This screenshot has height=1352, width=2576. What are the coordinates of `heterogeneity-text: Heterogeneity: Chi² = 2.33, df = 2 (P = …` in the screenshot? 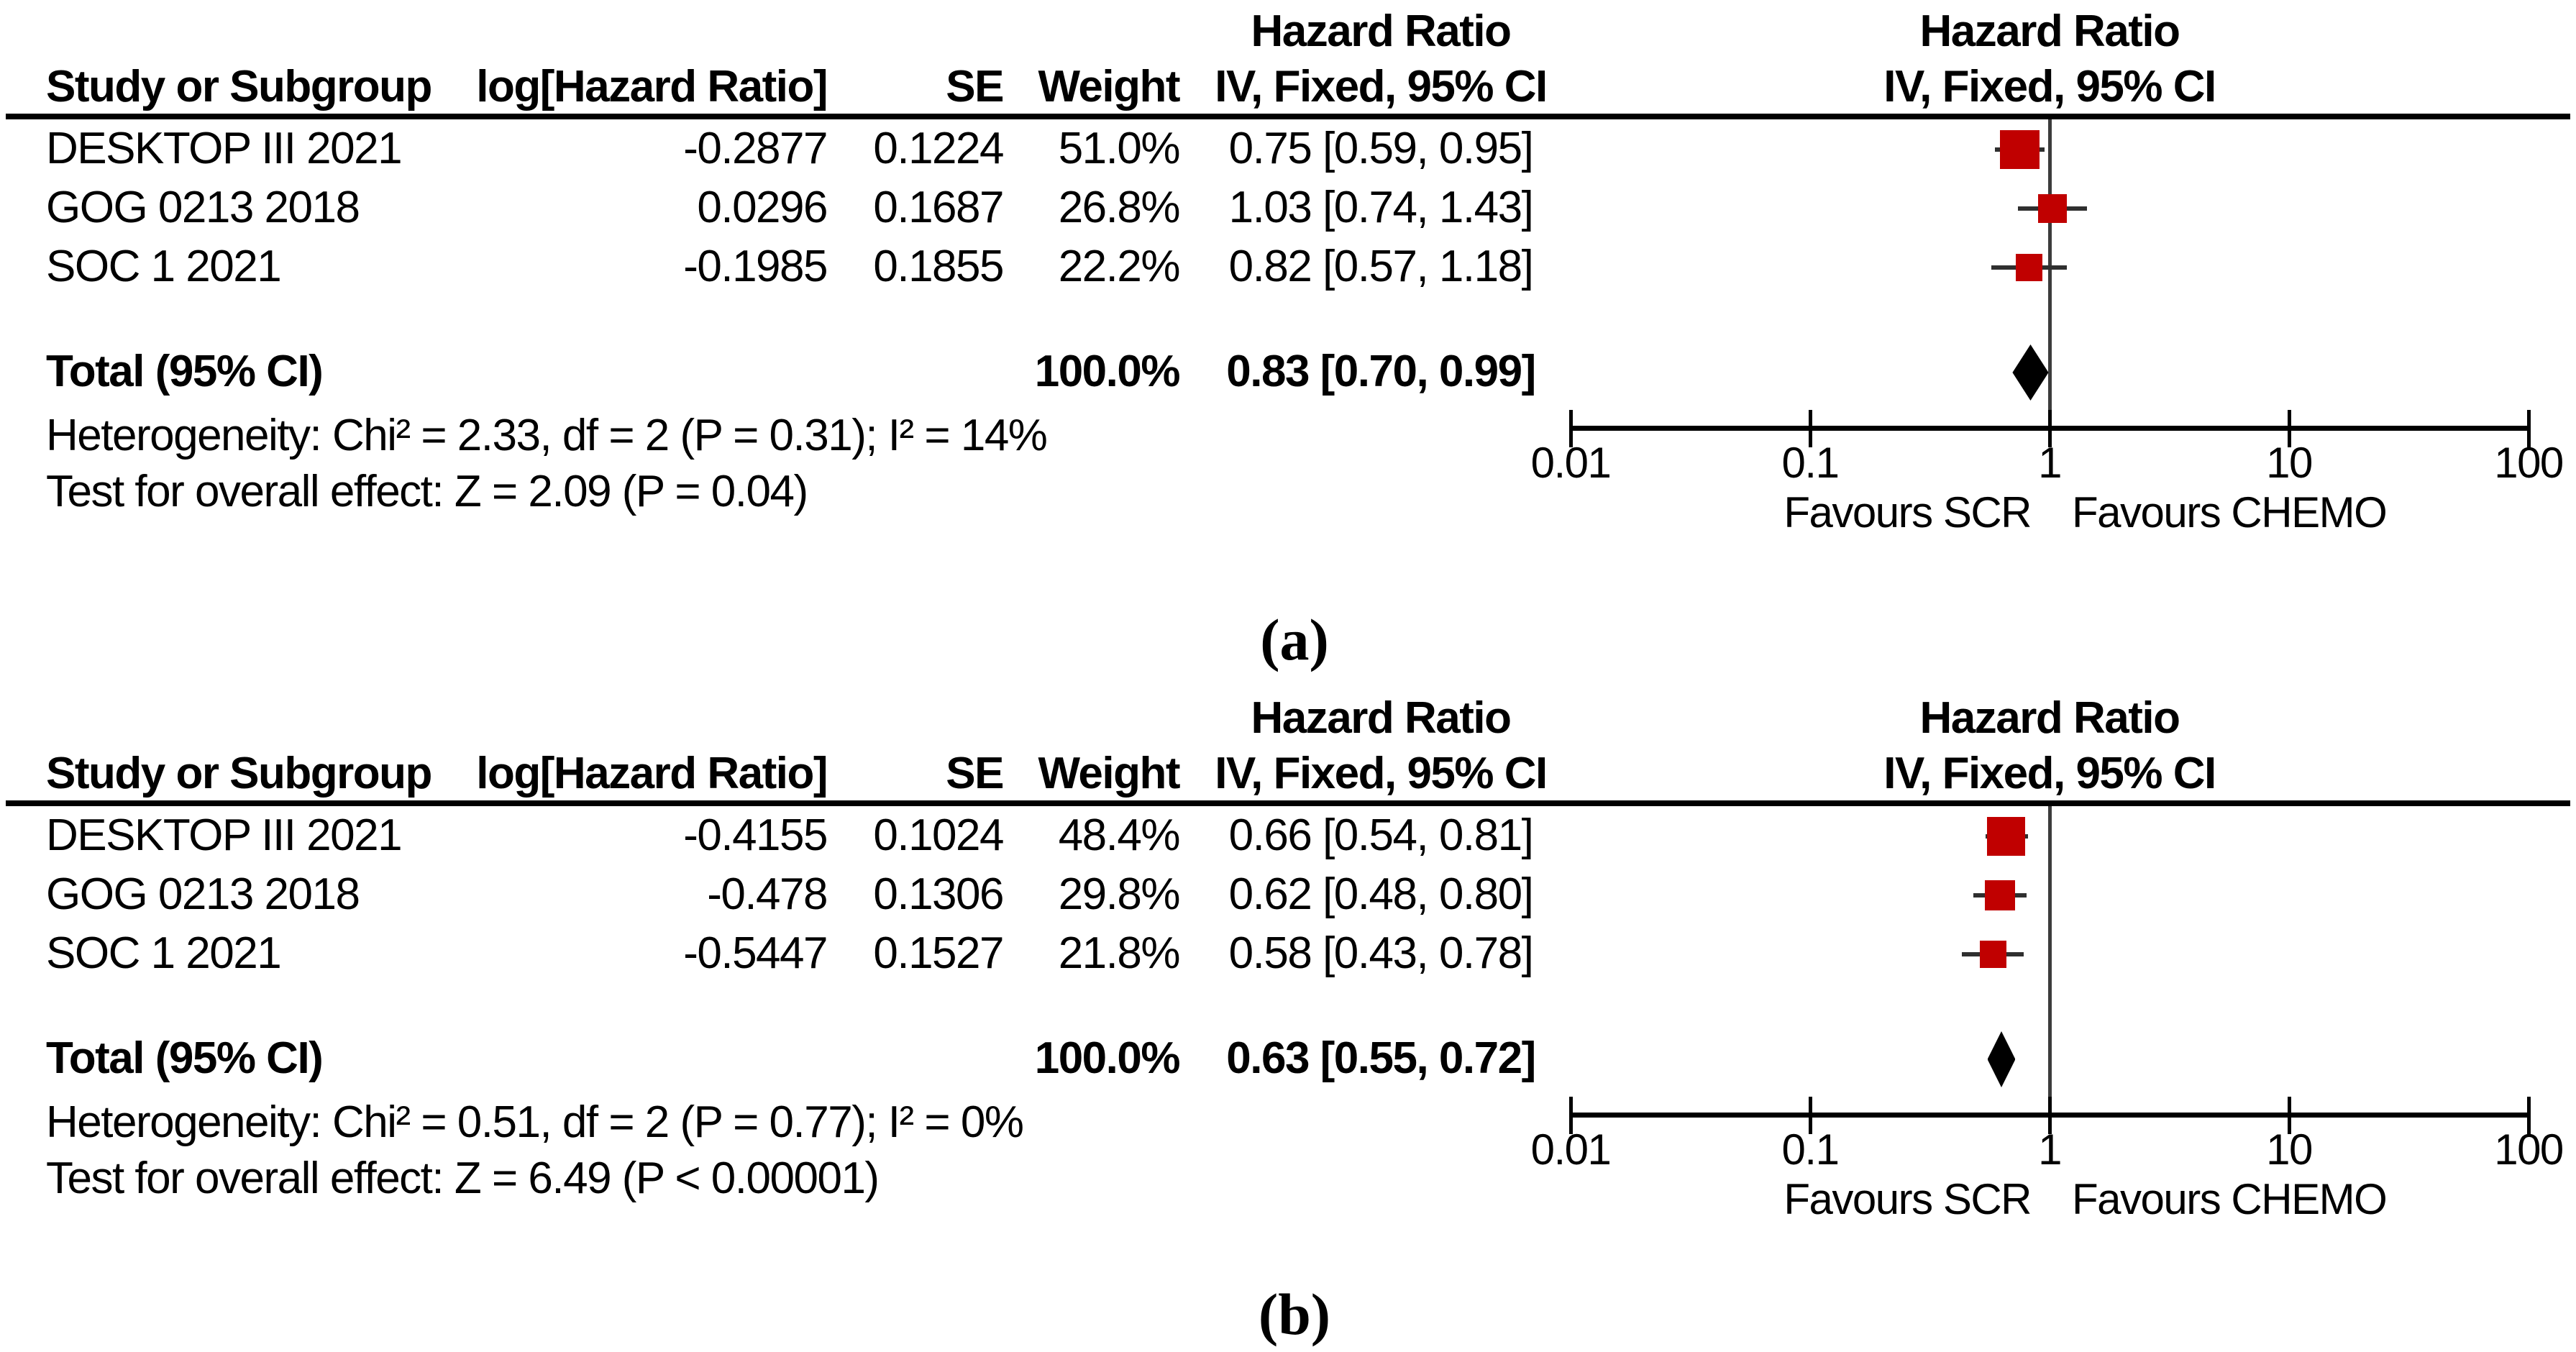 It's located at (547, 435).